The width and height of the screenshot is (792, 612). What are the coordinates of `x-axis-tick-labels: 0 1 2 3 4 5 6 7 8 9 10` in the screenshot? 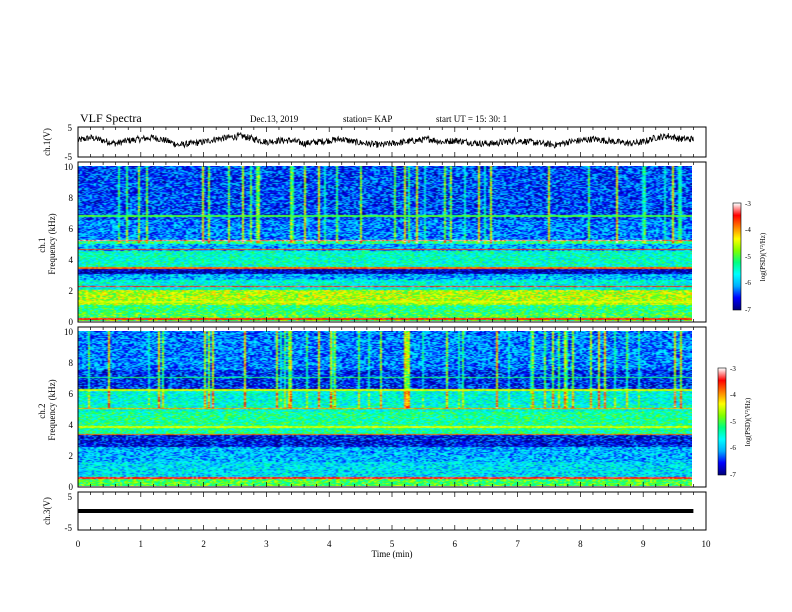 It's located at (393, 544).